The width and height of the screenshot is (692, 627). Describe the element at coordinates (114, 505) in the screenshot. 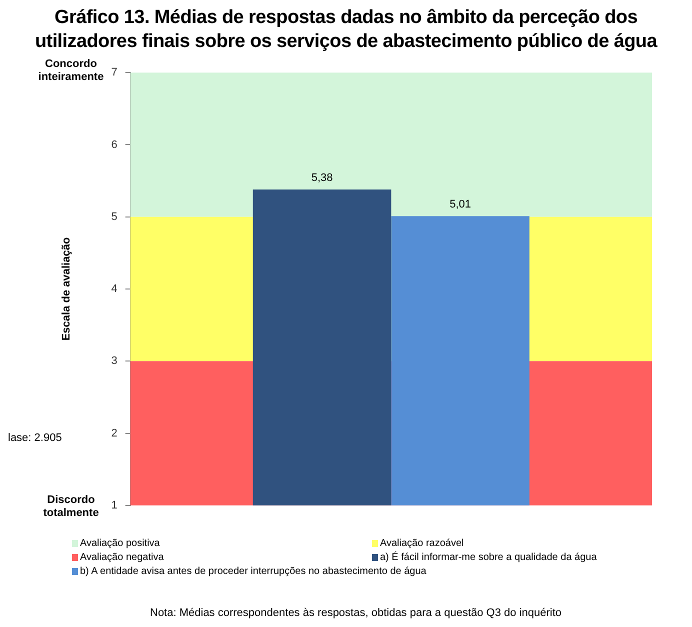

I see `y-tick-label: 1` at that location.